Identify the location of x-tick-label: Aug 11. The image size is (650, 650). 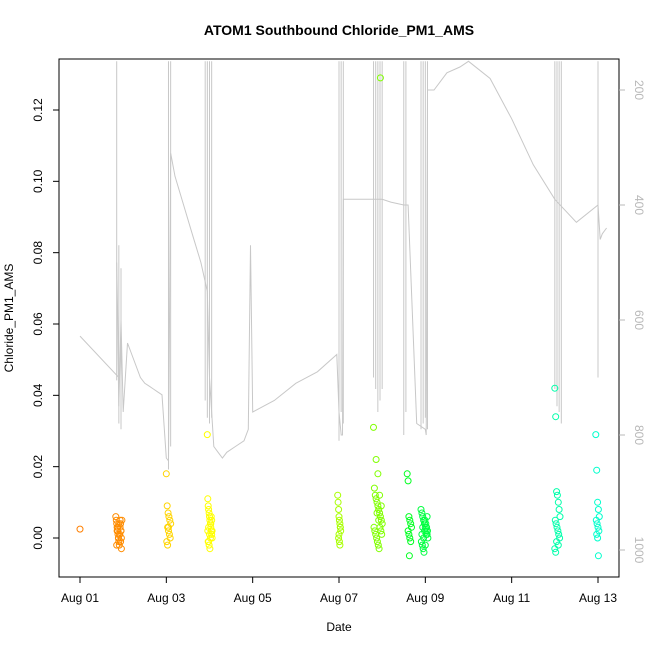
(511, 598).